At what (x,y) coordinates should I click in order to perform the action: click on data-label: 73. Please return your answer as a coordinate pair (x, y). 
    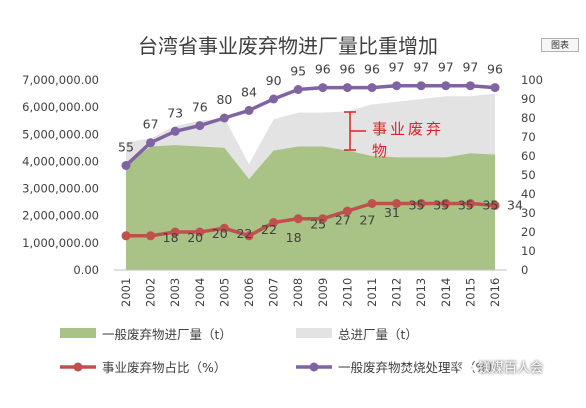
    Looking at the image, I should click on (175, 112).